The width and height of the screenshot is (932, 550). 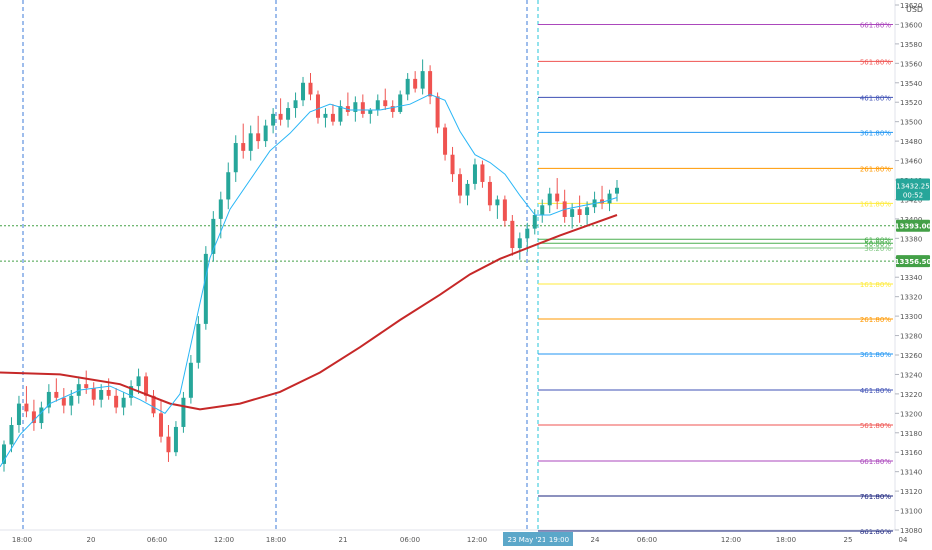 What do you see at coordinates (911, 123) in the screenshot?
I see `price-tick-label-6: 13500` at bounding box center [911, 123].